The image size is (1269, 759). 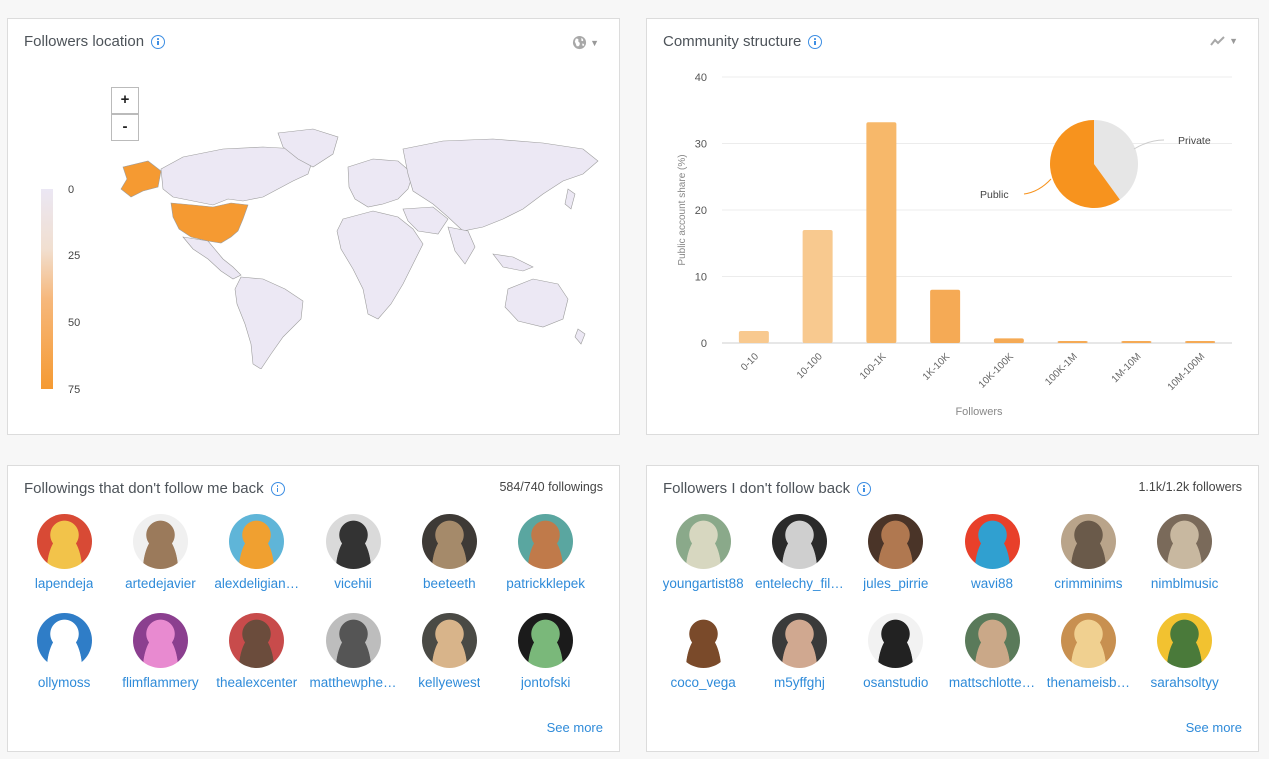 I want to click on username-link: youngartist88, so click(x=703, y=583).